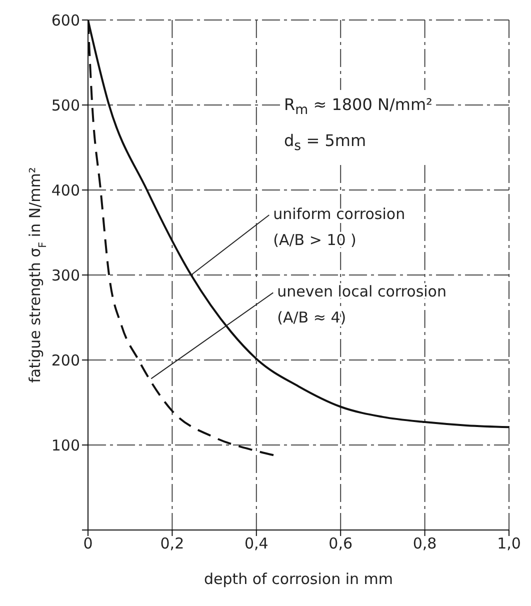 The width and height of the screenshot is (531, 606). Describe the element at coordinates (256, 543) in the screenshot. I see `x-tick-label: 0,4` at that location.